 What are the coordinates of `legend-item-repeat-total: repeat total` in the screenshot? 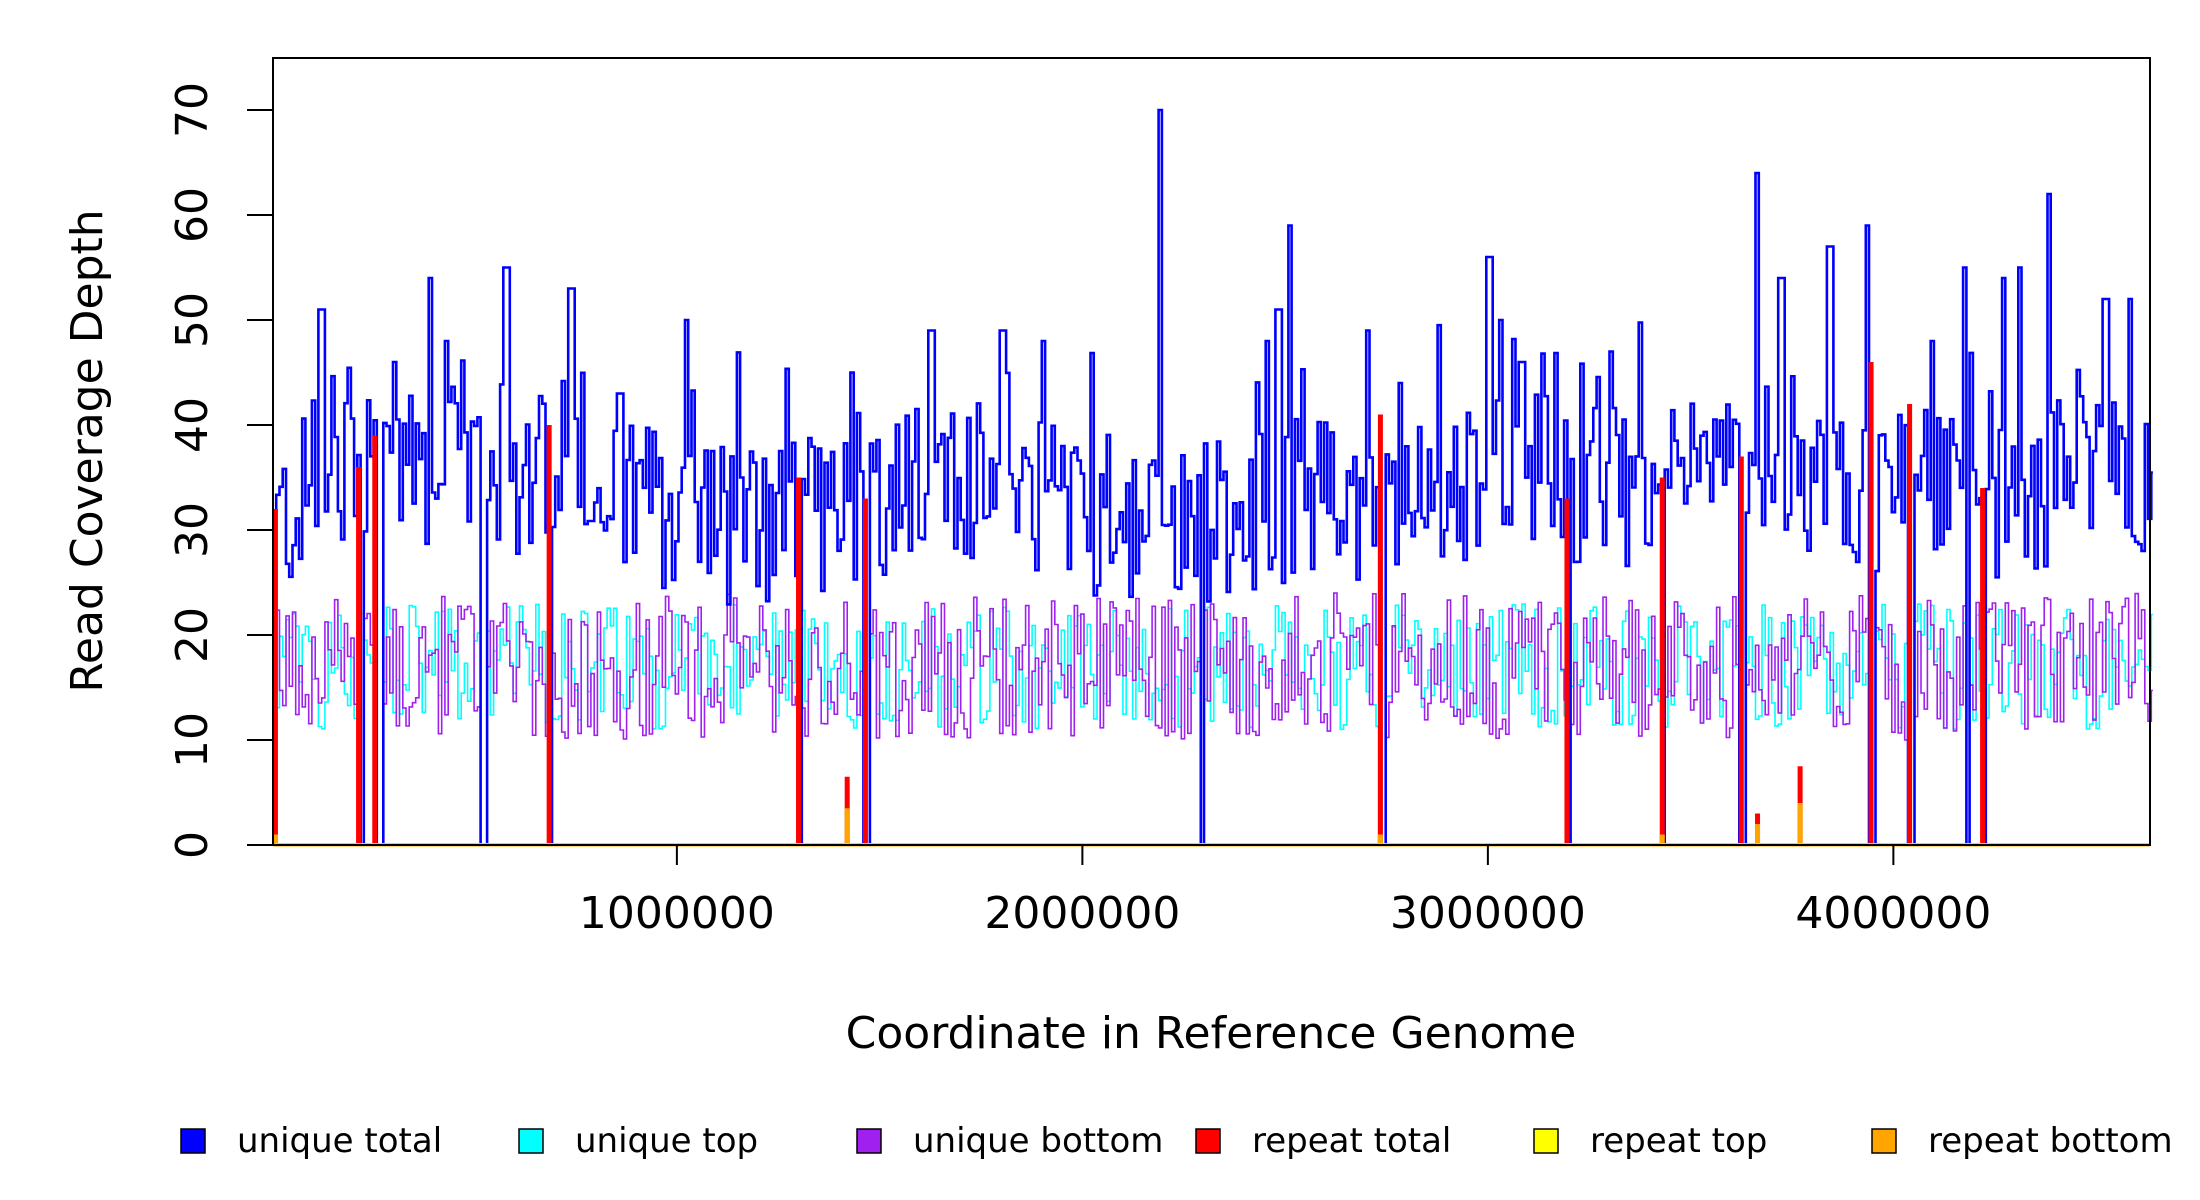 It's located at (1323, 1141).